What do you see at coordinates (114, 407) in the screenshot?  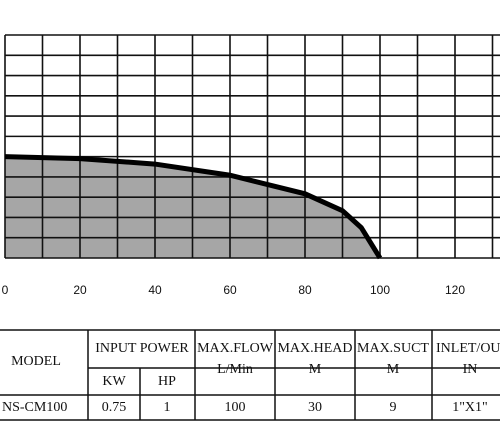 I see `cell: 0.75` at bounding box center [114, 407].